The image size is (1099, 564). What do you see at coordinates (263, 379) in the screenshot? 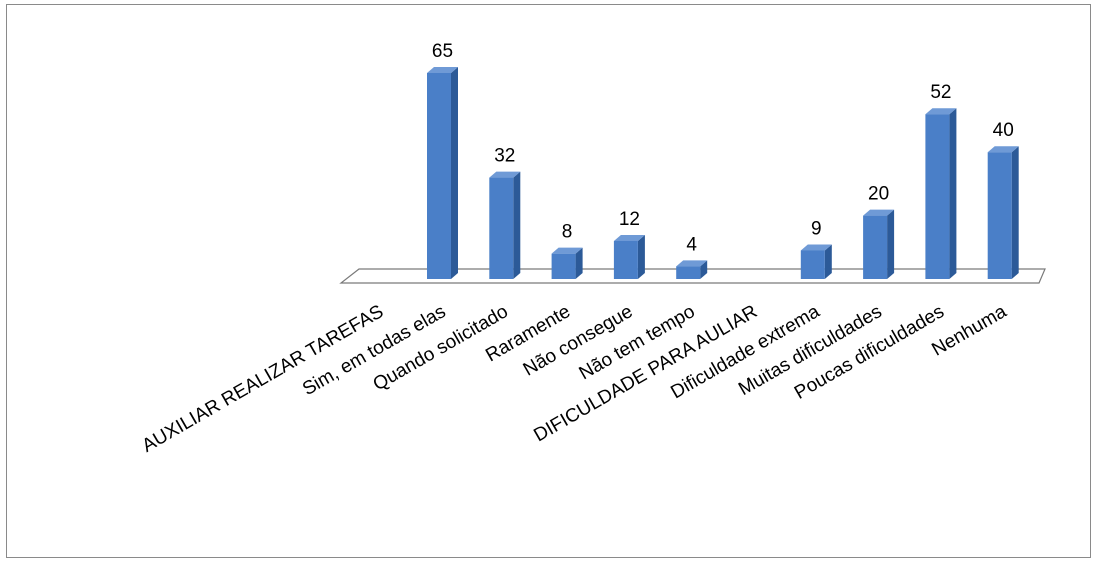
I see `category-label: AUXILIAR REALIZAR TAREFAS` at bounding box center [263, 379].